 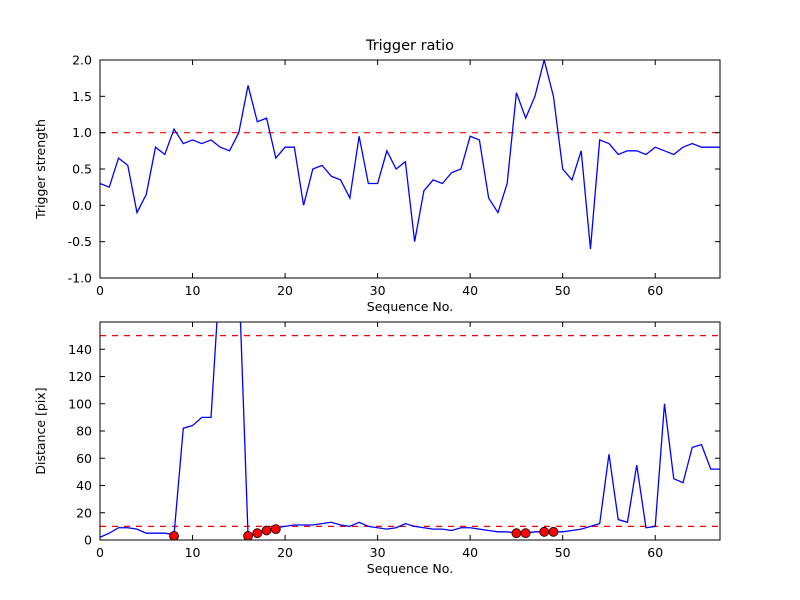 I want to click on chart-title: Trigger ratio, so click(x=409, y=46).